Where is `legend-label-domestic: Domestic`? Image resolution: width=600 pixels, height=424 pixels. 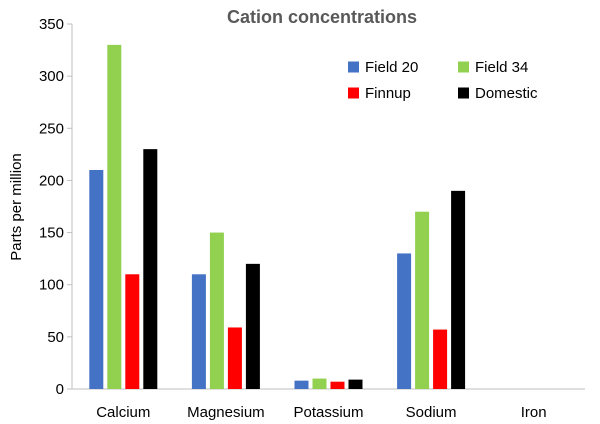
legend-label-domestic: Domestic is located at coordinates (506, 93).